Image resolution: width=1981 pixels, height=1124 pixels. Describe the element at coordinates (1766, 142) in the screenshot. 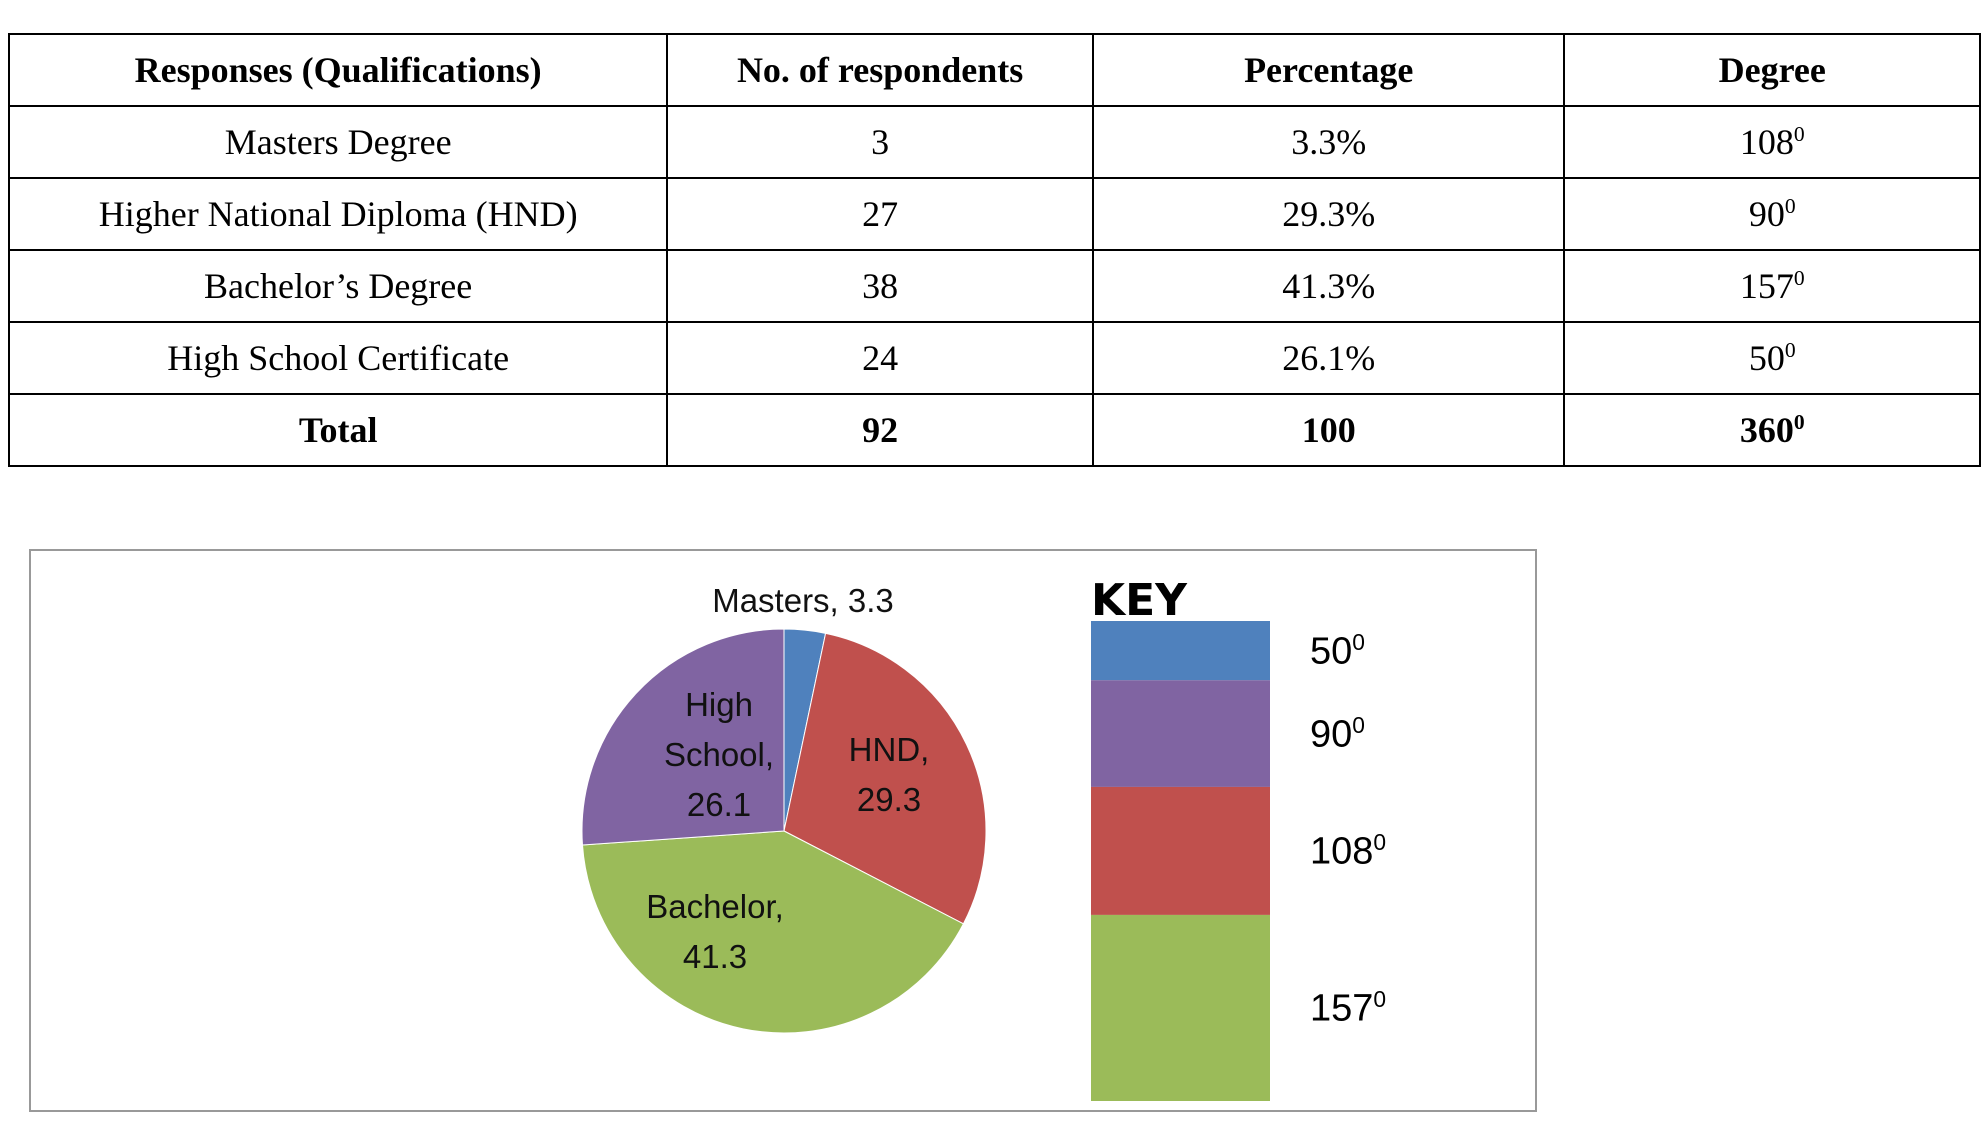

I see `cell-text: 108` at that location.